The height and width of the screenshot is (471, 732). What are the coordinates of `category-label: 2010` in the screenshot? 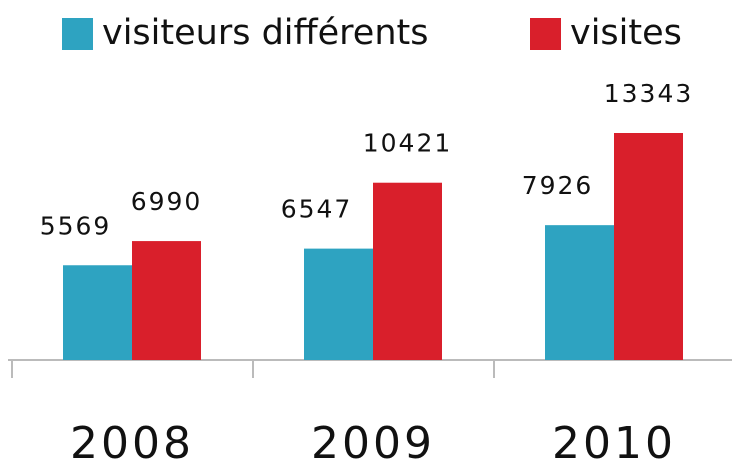 It's located at (614, 443).